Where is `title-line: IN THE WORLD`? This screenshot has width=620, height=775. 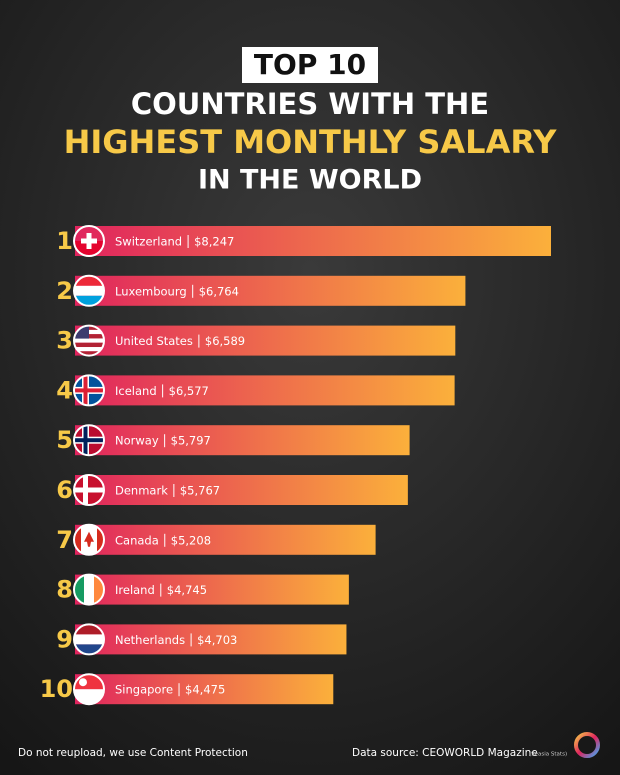 title-line: IN THE WORLD is located at coordinates (310, 180).